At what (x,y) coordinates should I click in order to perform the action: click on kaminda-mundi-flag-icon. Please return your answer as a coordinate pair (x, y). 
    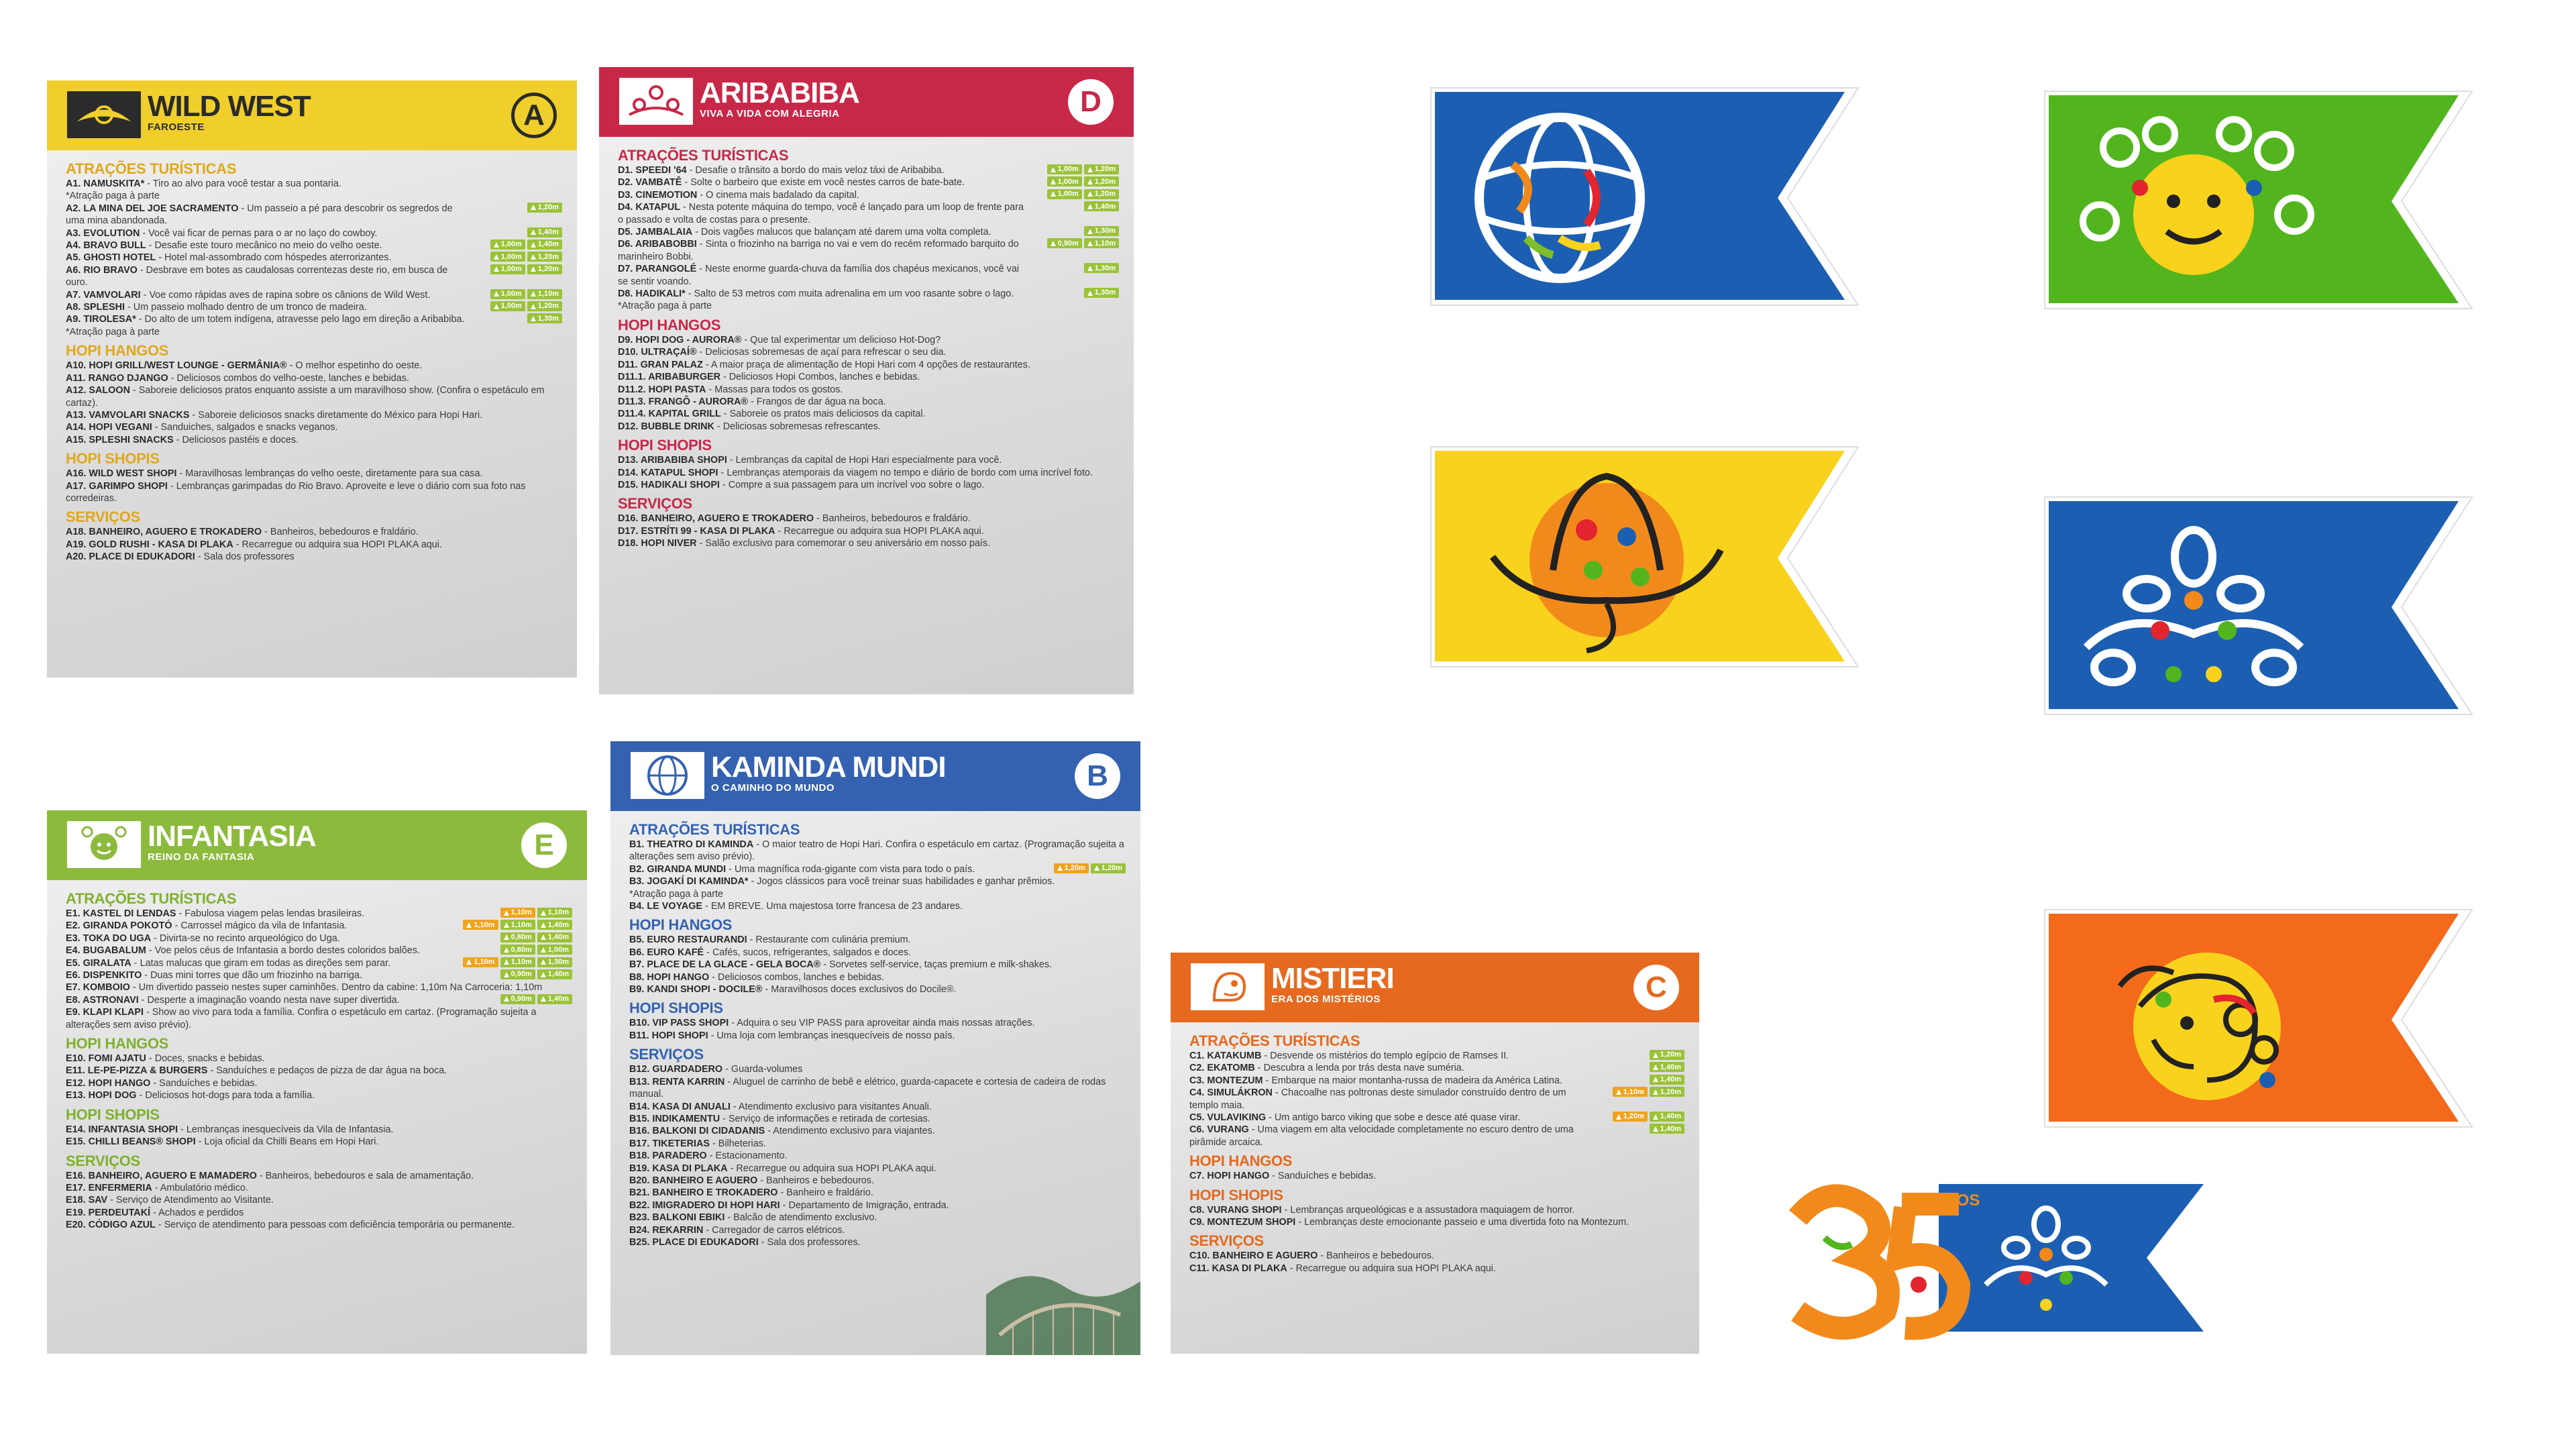
    Looking at the image, I should click on (1647, 196).